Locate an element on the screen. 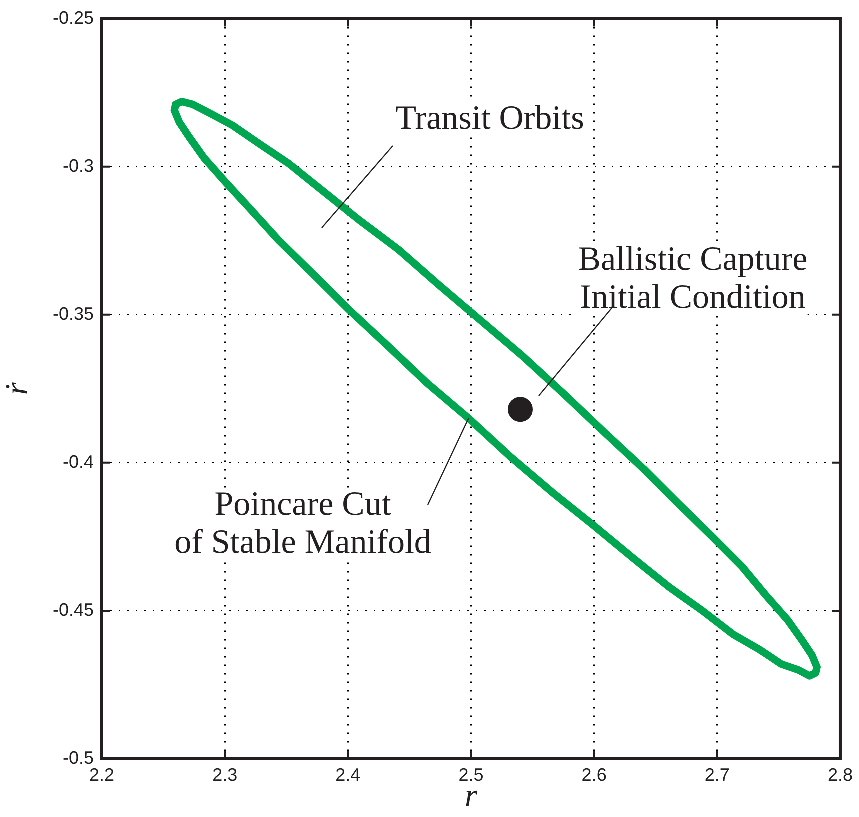 This screenshot has height=817, width=859. x-tick-label: 2.8 is located at coordinates (841, 774).